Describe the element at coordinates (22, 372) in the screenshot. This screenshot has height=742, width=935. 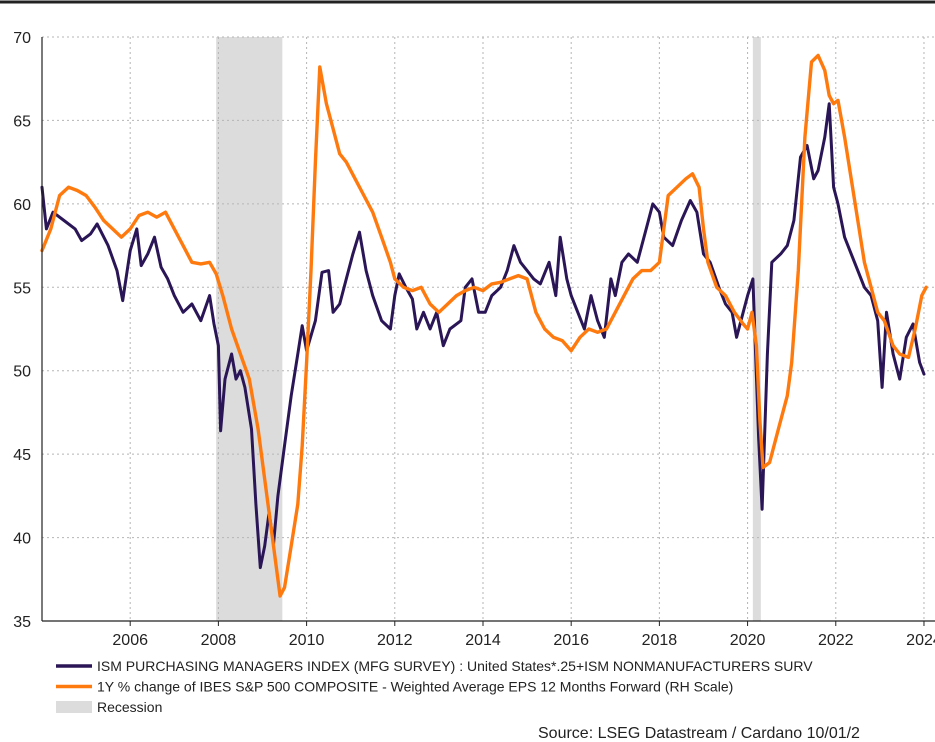
I see `y-tick-label-3: 50` at that location.